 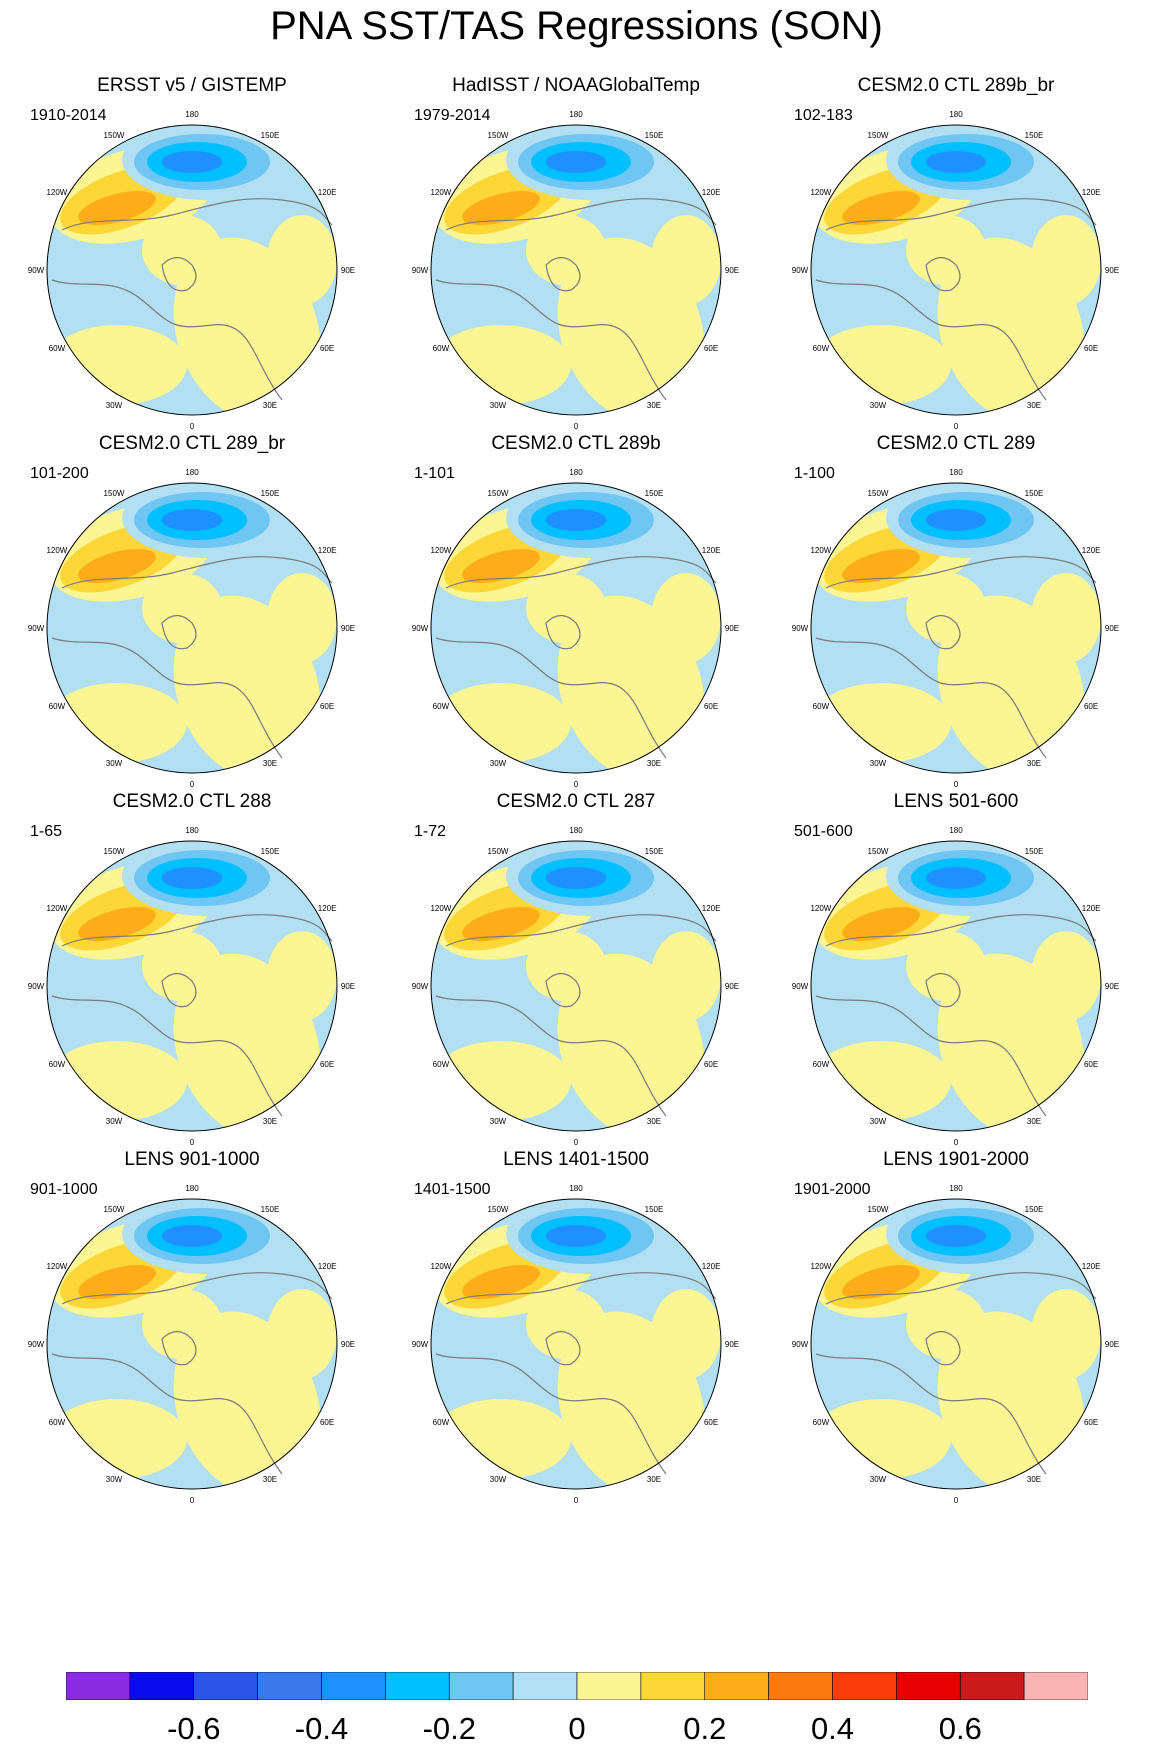 What do you see at coordinates (823, 831) in the screenshot?
I see `panel-period: 501-600` at bounding box center [823, 831].